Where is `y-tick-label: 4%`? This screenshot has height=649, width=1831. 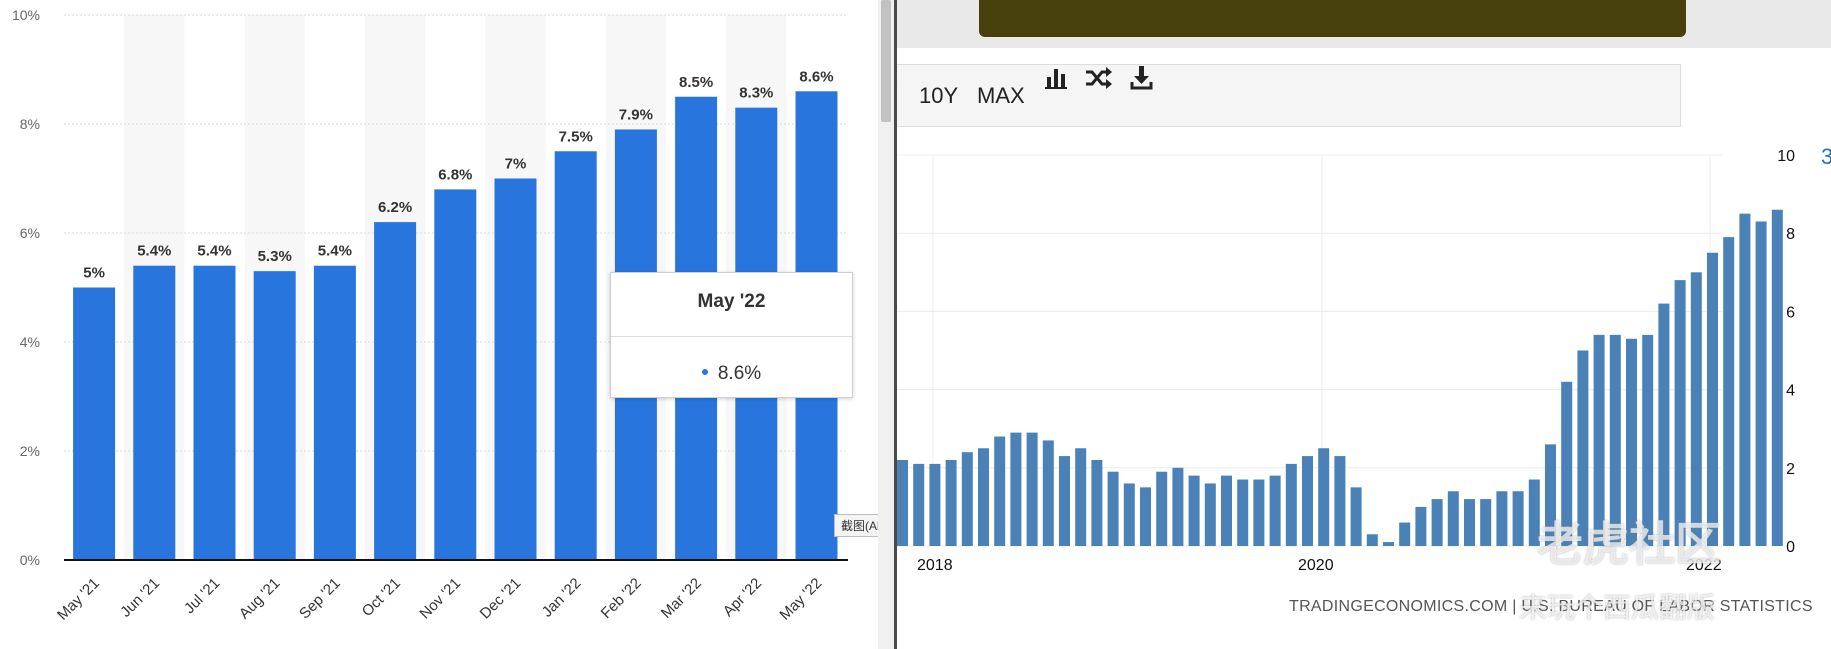 y-tick-label: 4% is located at coordinates (30, 342).